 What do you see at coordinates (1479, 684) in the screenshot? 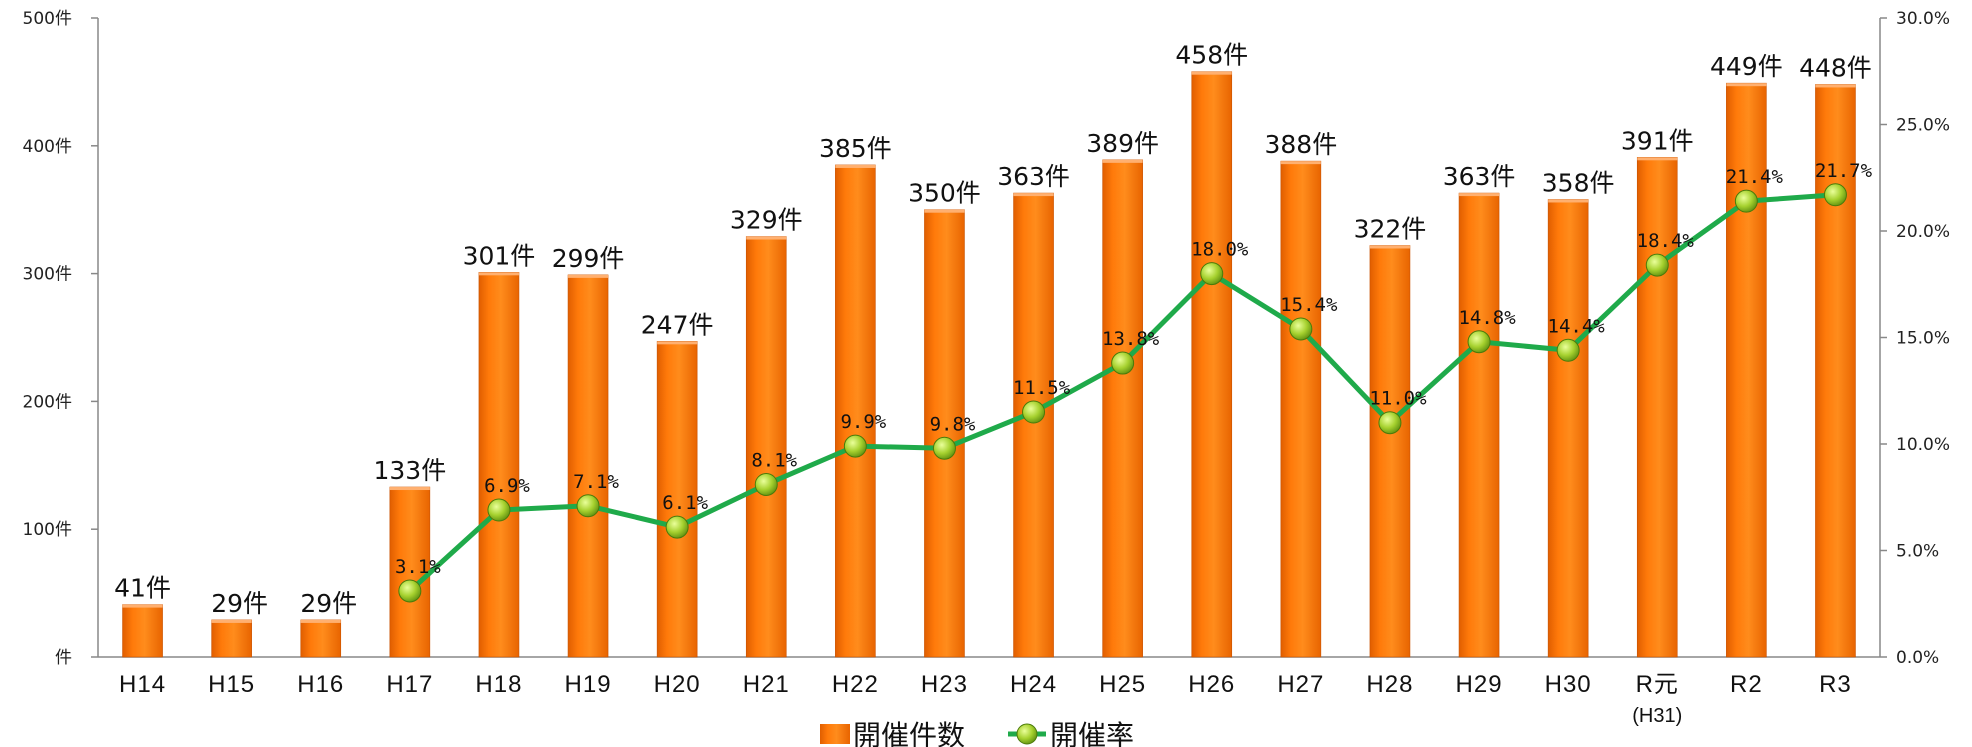
I see `x-axis-tick-label: H29` at bounding box center [1479, 684].